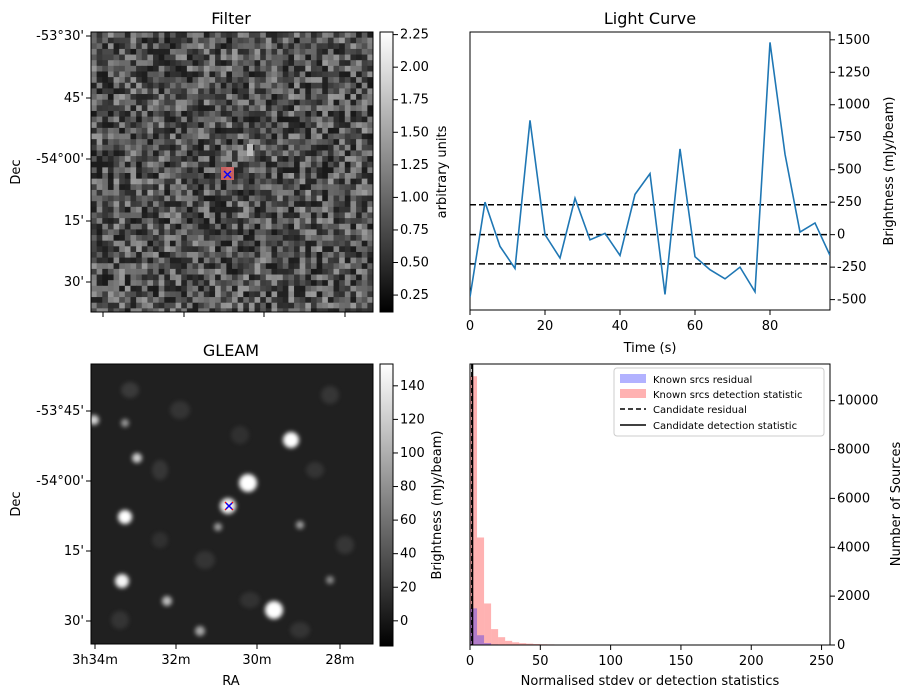 The height and width of the screenshot is (699, 913). I want to click on gleam-colorbar-tick-label: 80, so click(408, 487).